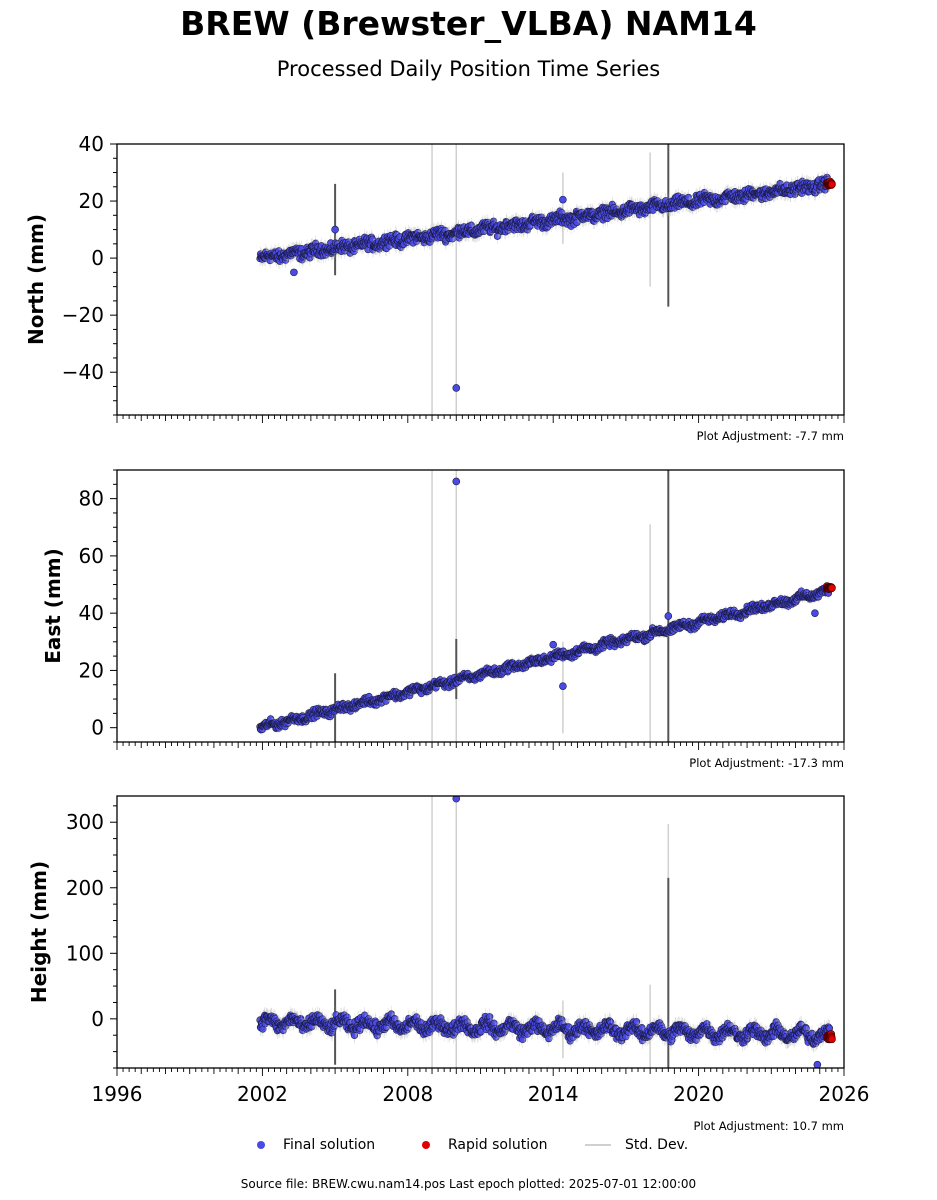 The width and height of the screenshot is (937, 1200). Describe the element at coordinates (91, 499) in the screenshot. I see `y-tick-label: 80` at that location.